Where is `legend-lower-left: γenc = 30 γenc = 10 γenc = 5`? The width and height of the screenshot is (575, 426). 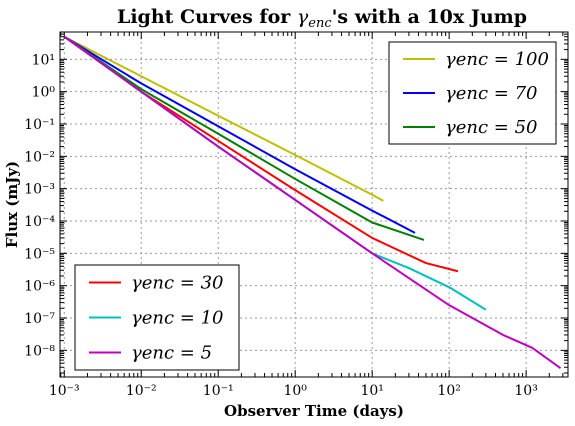
legend-lower-left: γenc = 30 γenc = 10 γenc = 5 is located at coordinates (157, 317).